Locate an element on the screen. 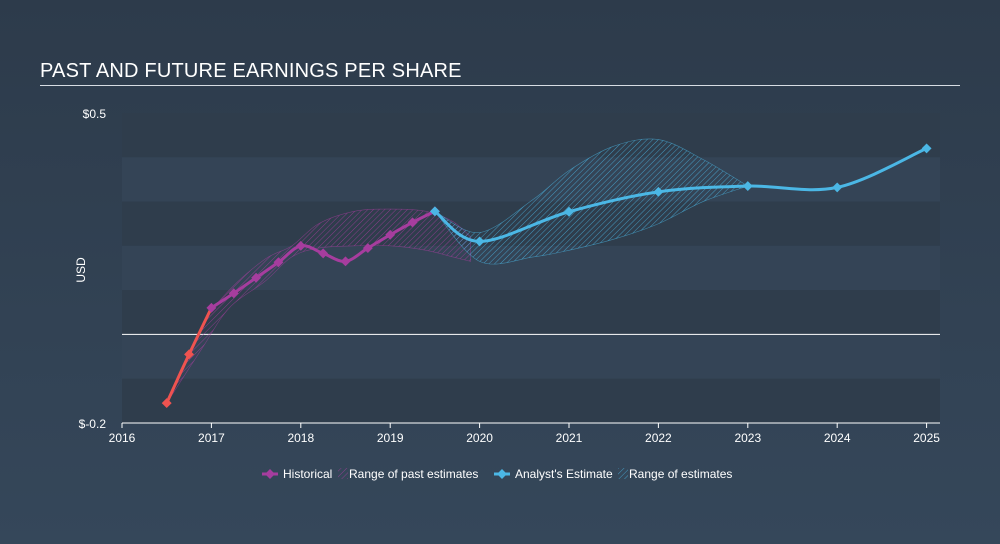 The height and width of the screenshot is (544, 1000). x-tick-label: 2025 is located at coordinates (926, 438).